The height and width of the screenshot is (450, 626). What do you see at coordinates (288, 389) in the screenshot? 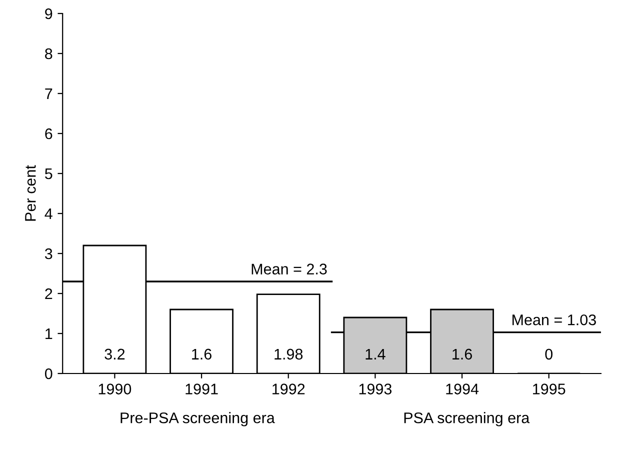
I see `x-tick-label: 1992` at bounding box center [288, 389].